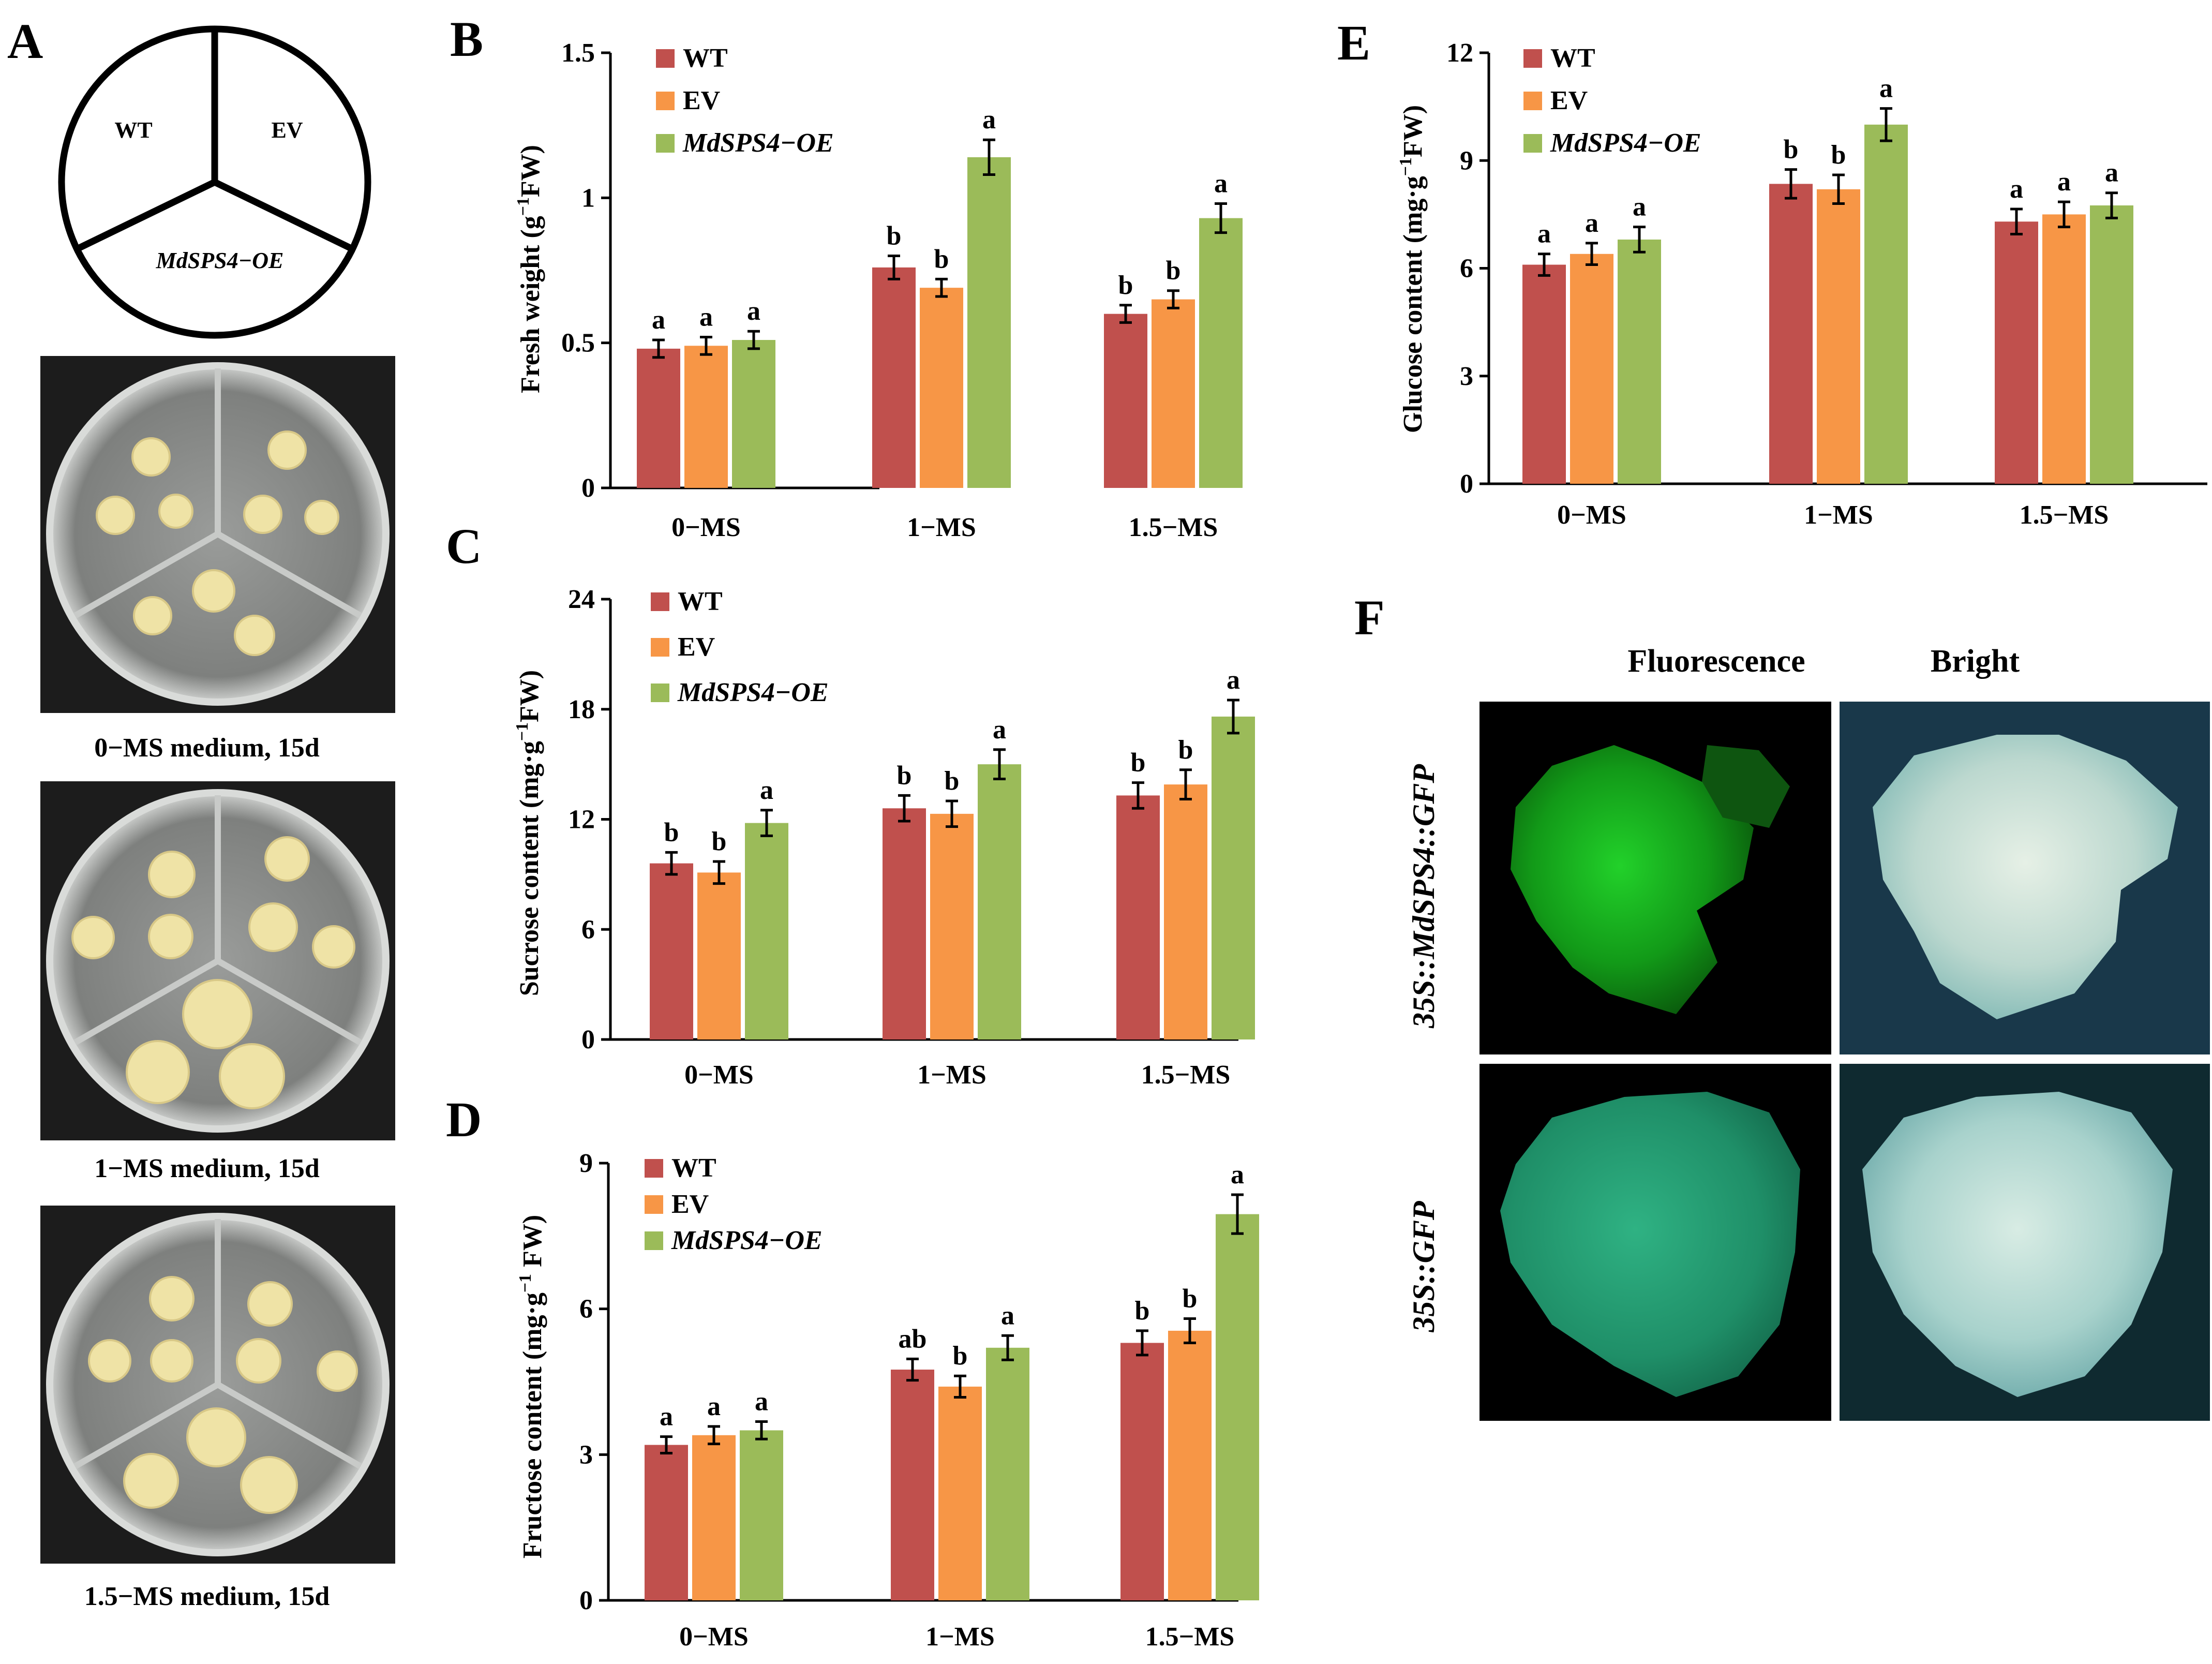 The height and width of the screenshot is (1664, 2212). Describe the element at coordinates (217, 1385) in the screenshot. I see `plate-photo-15ms` at that location.